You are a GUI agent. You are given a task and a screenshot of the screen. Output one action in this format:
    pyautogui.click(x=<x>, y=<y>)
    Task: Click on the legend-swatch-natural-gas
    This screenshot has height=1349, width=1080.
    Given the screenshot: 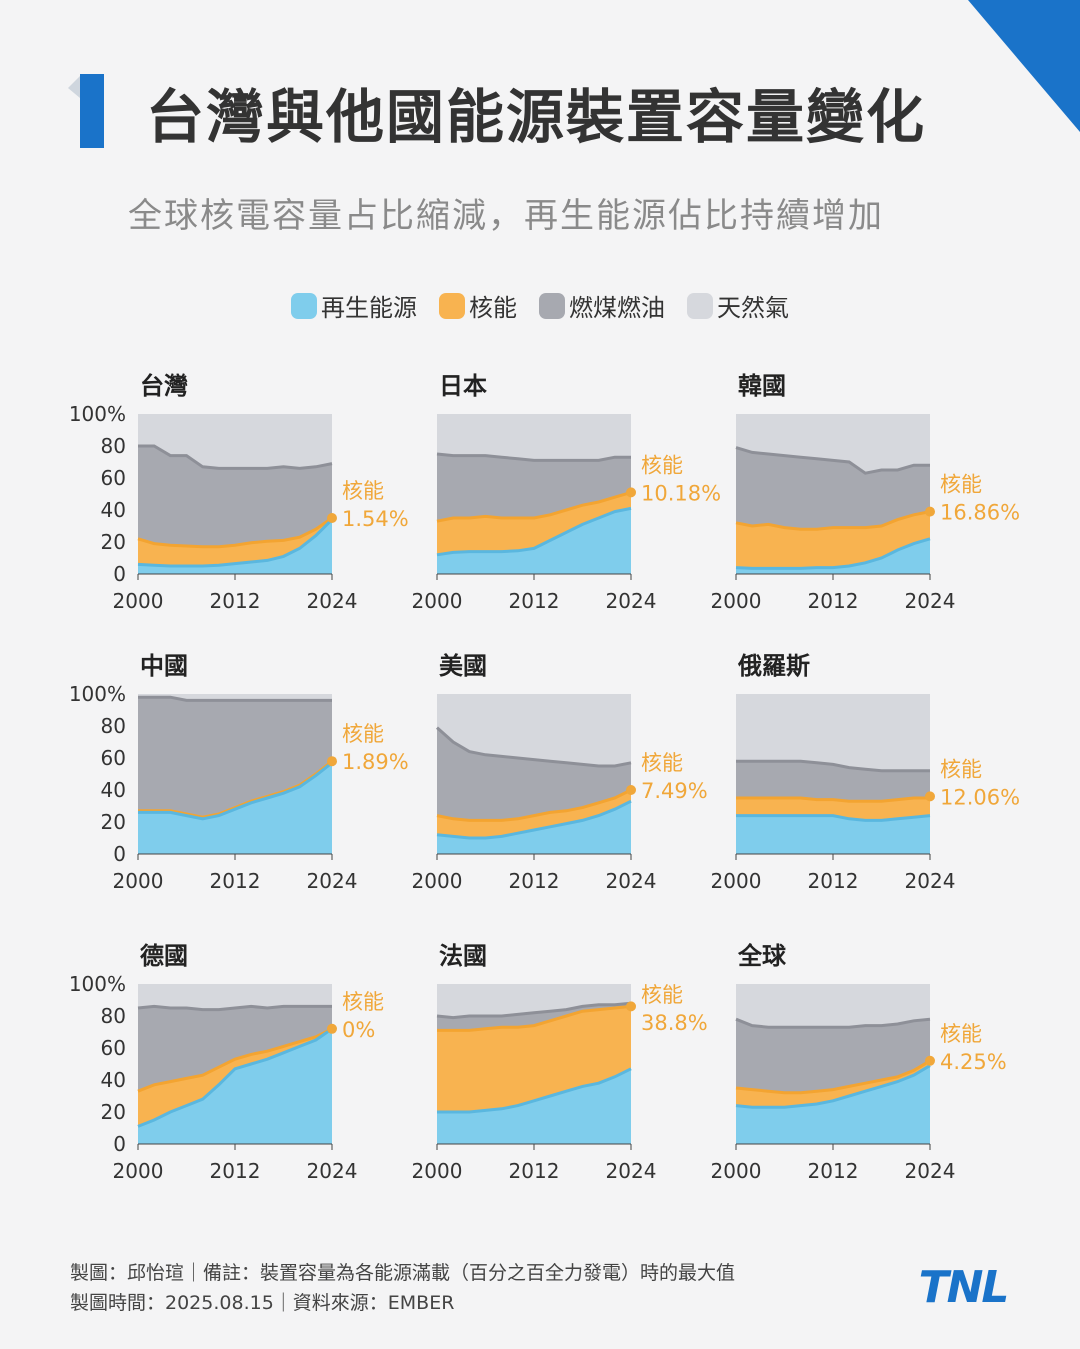 What is the action you would take?
    pyautogui.click(x=700, y=305)
    